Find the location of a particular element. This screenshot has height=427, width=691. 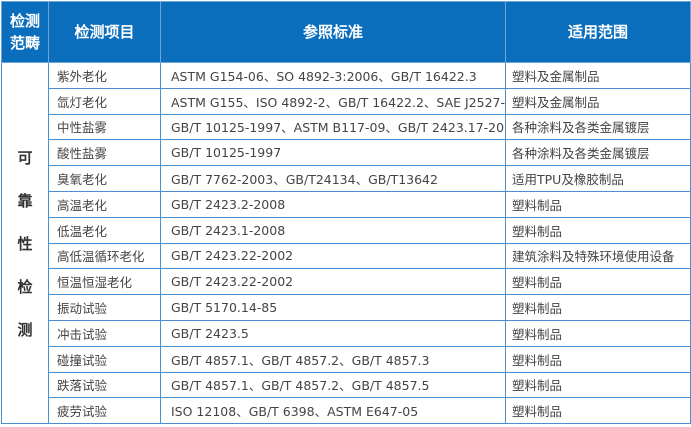

standard-cell: GB/T 2423.1-2008 is located at coordinates (333, 230).